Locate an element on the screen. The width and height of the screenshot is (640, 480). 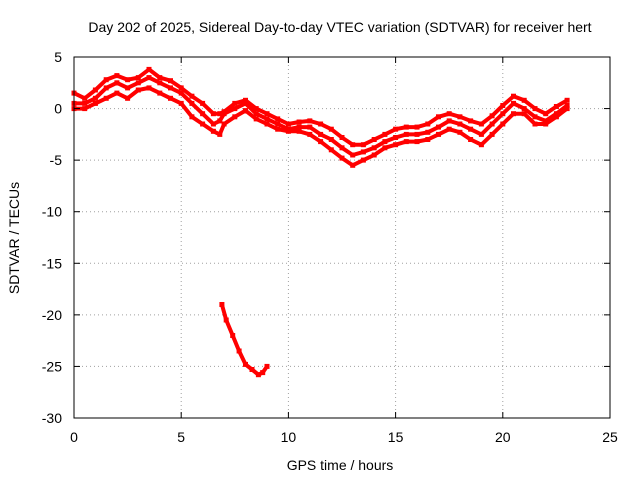
x-tick-label: 5 is located at coordinates (181, 437).